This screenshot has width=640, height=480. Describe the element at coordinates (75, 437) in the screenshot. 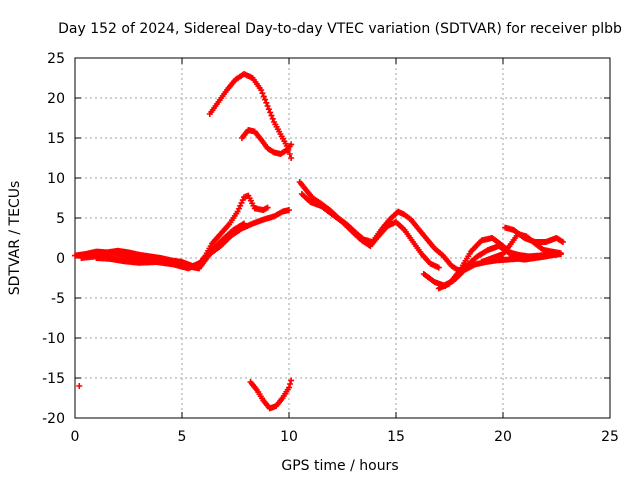

I see `x-tick-label: 0` at that location.